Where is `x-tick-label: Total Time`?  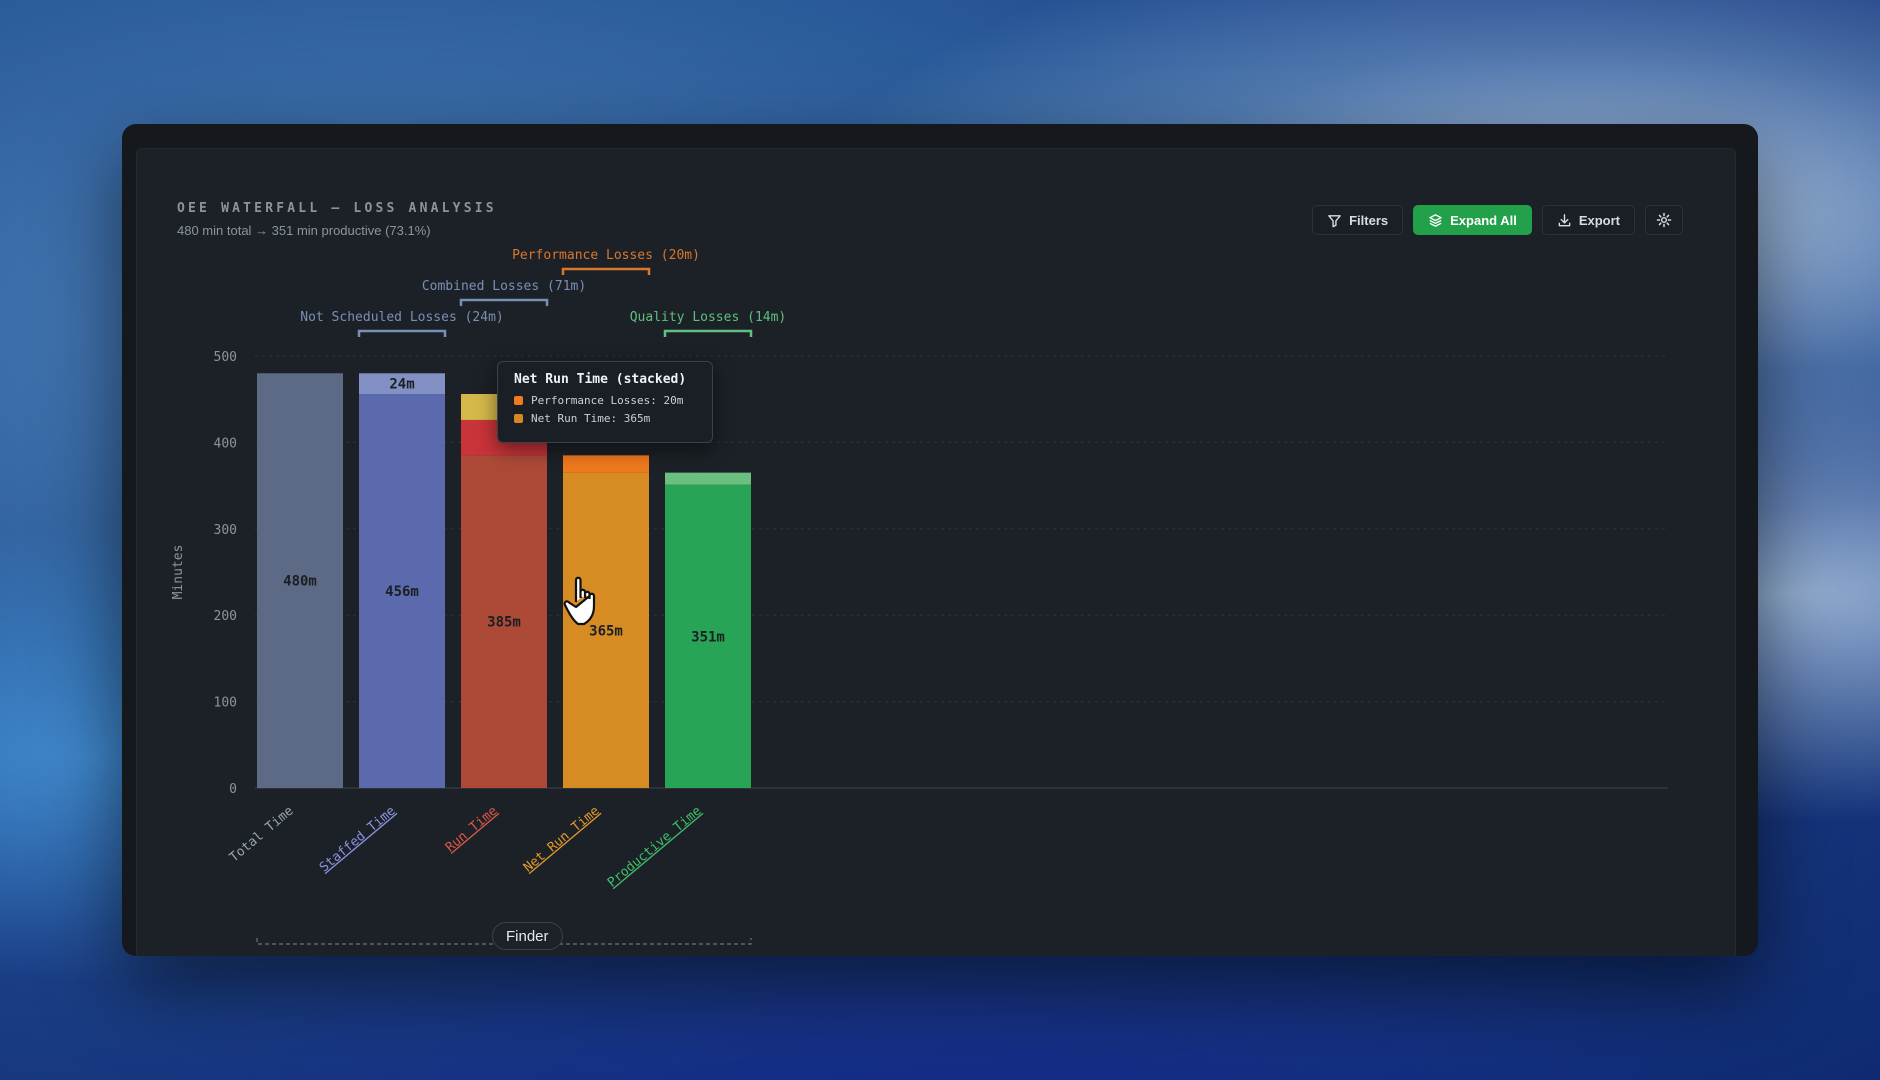 x-tick-label: Total Time is located at coordinates (262, 834).